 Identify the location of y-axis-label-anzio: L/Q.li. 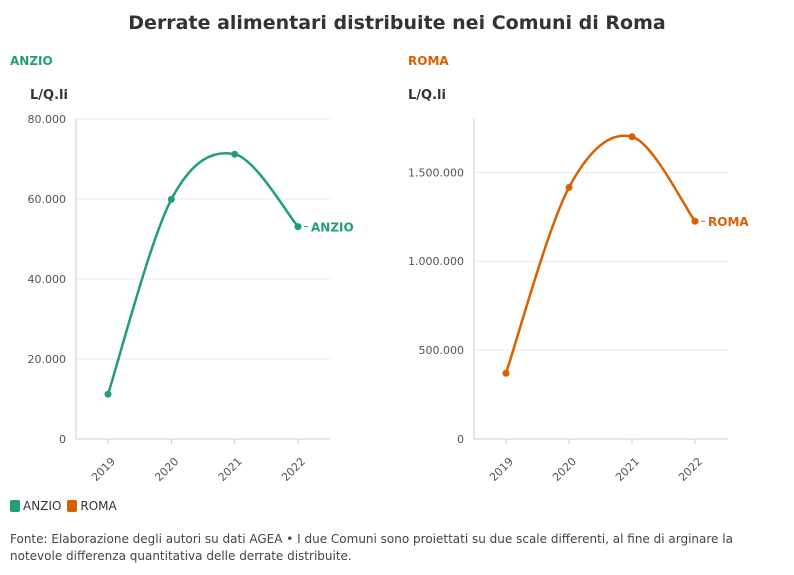
(49, 95).